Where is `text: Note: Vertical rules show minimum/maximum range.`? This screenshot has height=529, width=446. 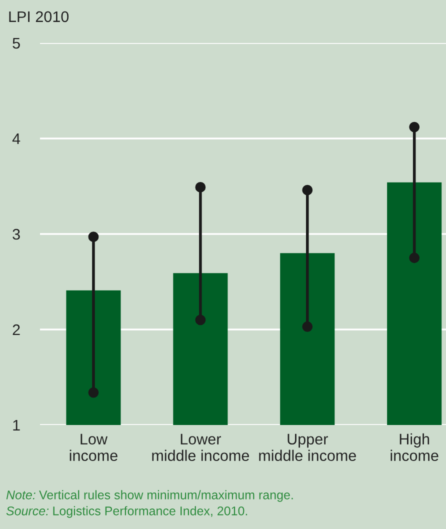
text: Note: Vertical rules show minimum/maximum range. is located at coordinates (149, 496).